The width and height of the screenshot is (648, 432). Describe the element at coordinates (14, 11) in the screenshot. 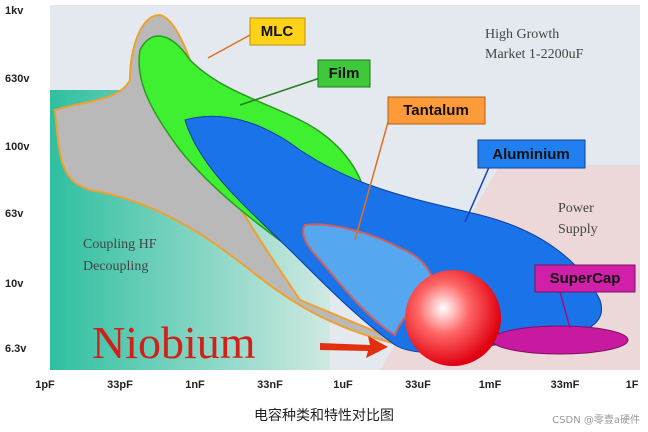

I see `y-axis-label: 1kv` at that location.